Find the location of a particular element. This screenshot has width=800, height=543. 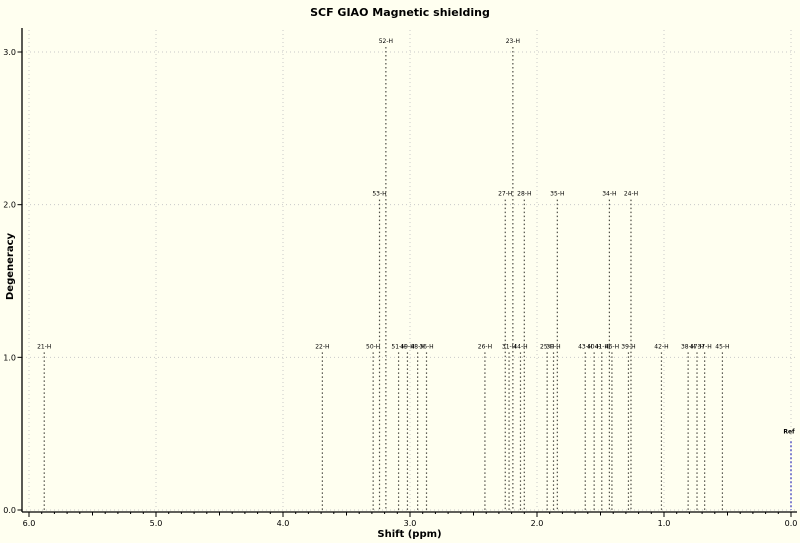

peak-label: 46-H is located at coordinates (612, 346).